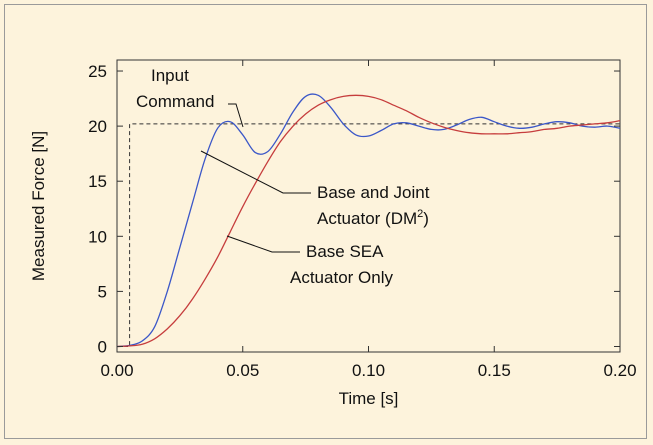  I want to click on x-tick-label: 0.10, so click(368, 370).